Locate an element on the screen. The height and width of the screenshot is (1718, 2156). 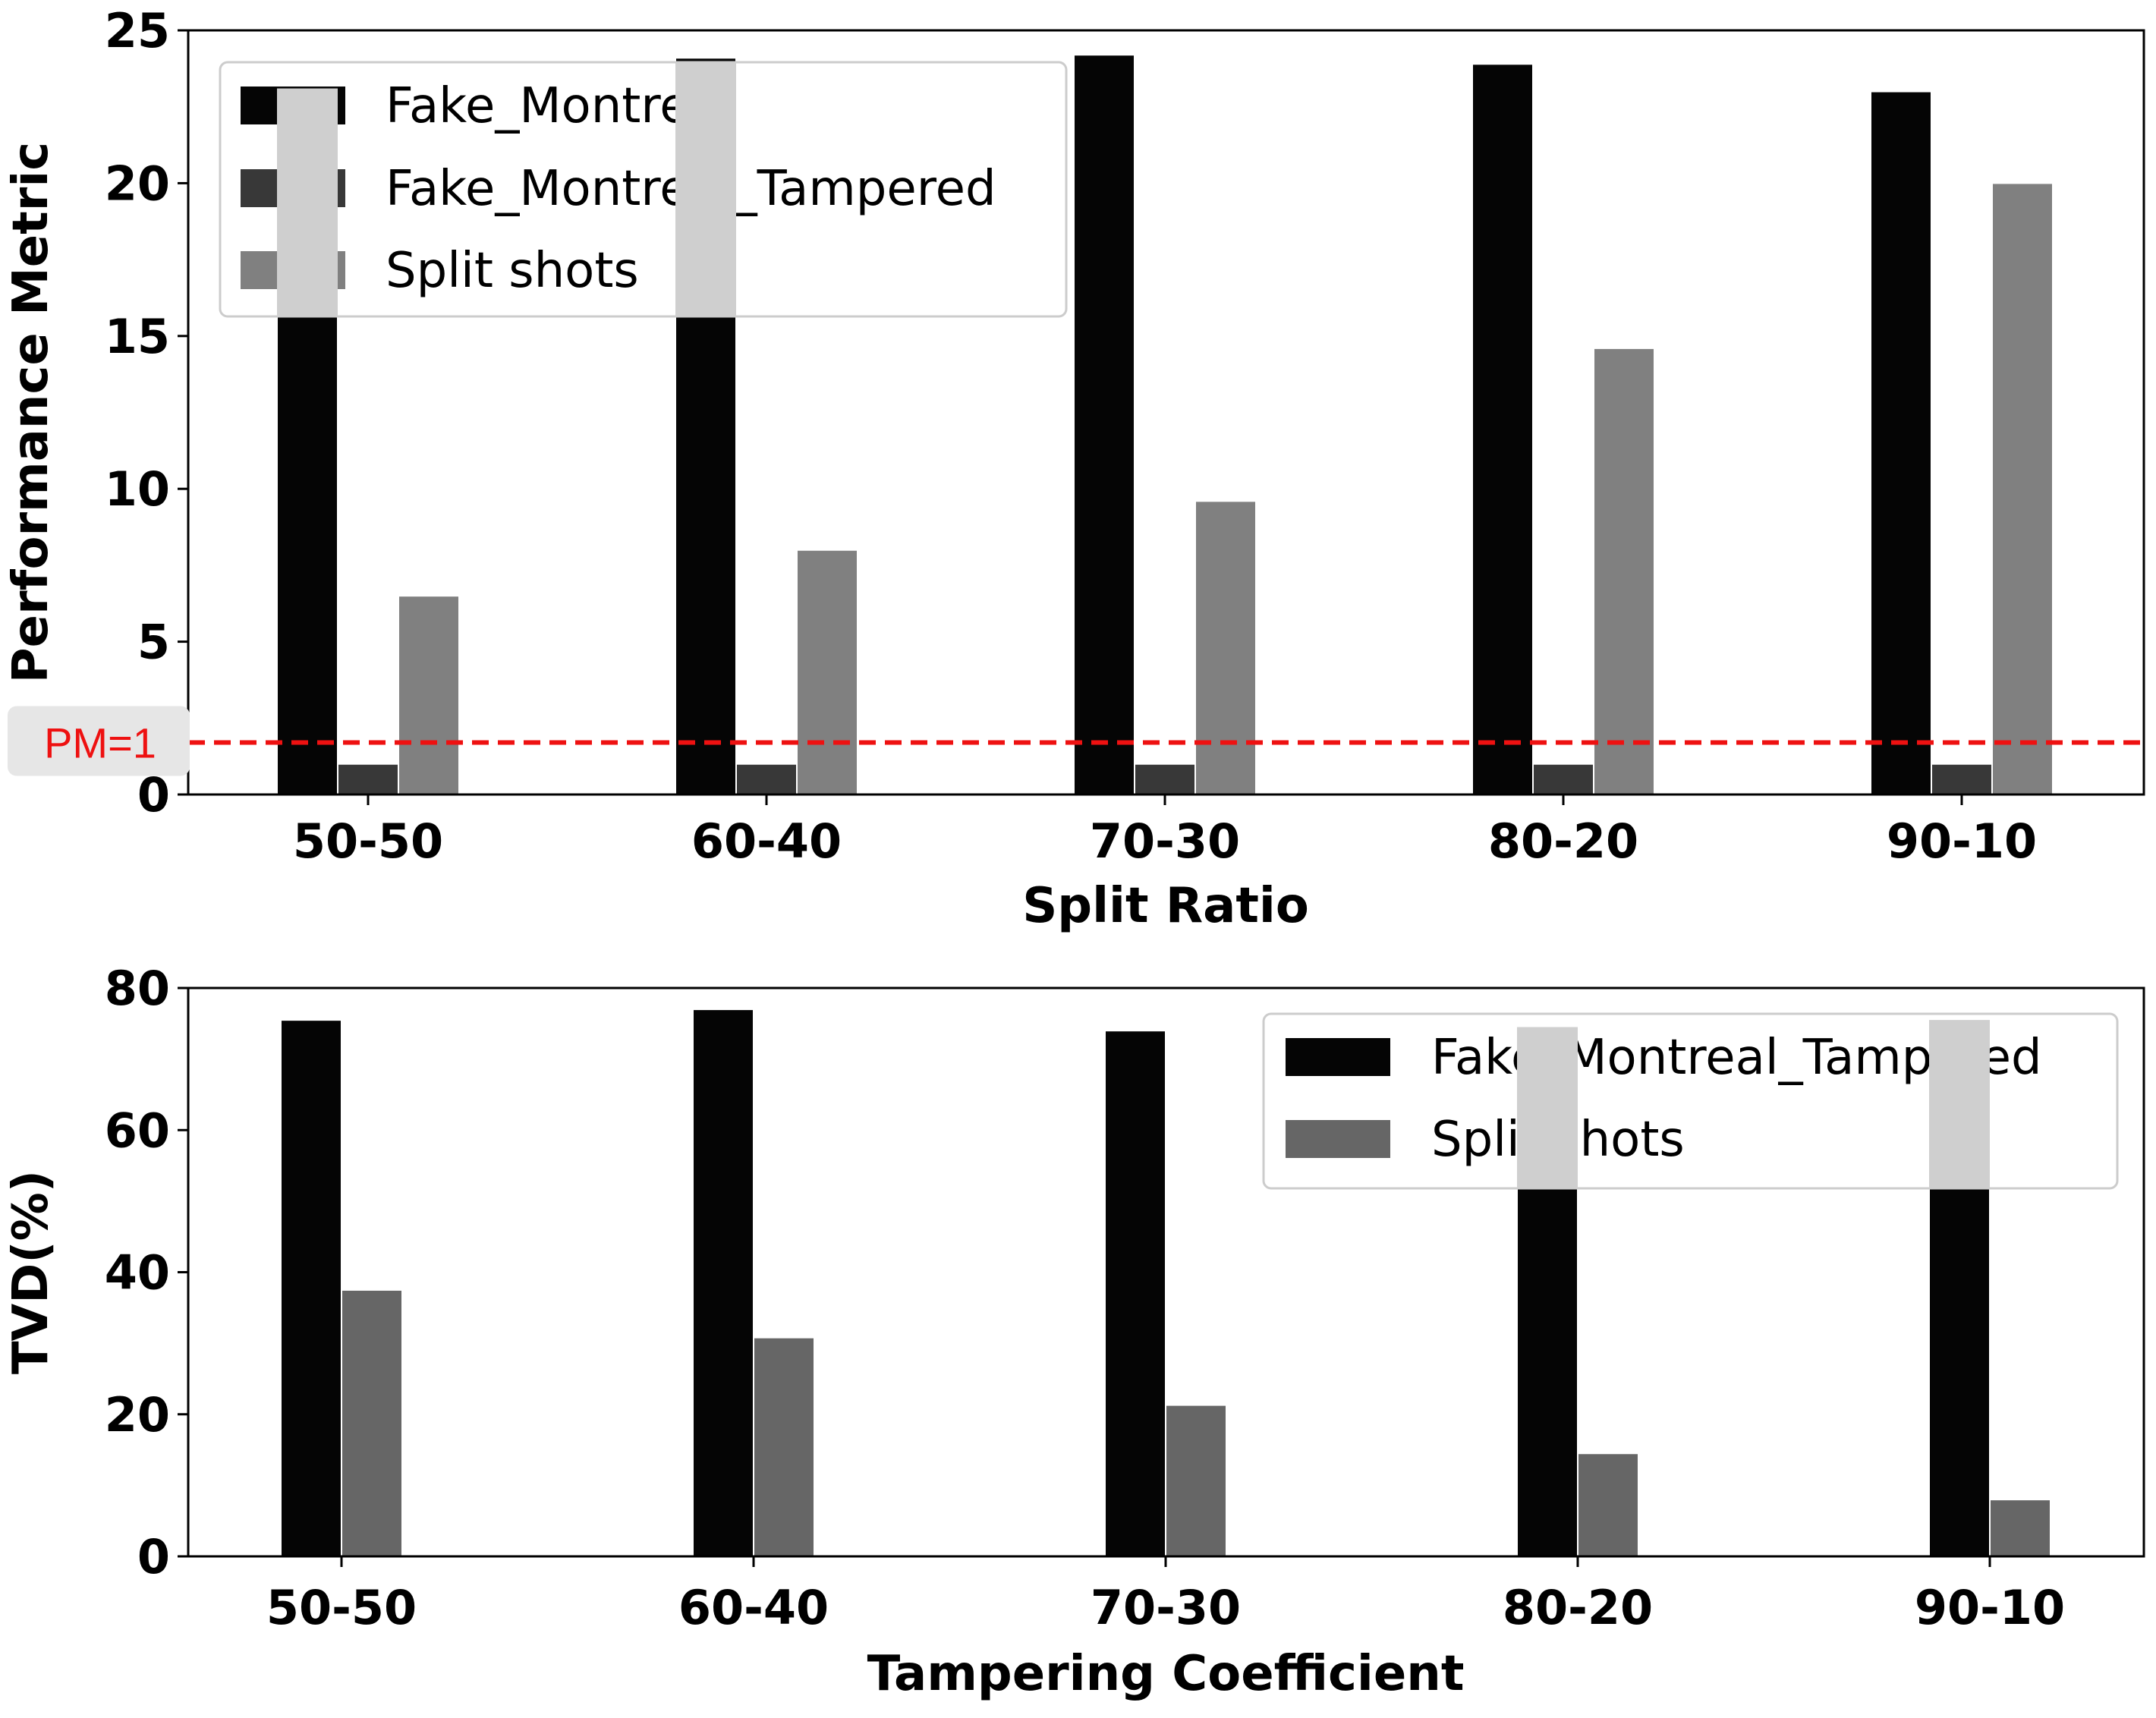
y-axis-label: TVD(%) is located at coordinates (31, 1272).